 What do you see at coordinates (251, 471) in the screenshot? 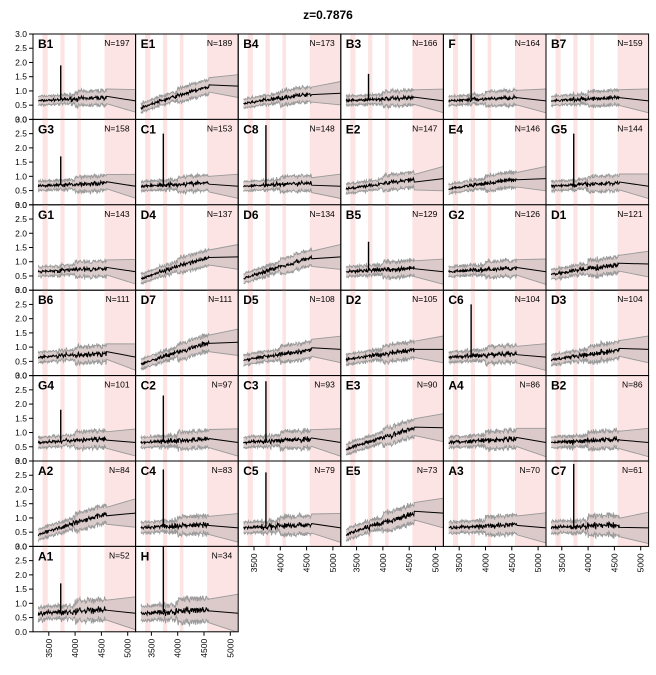
I see `panel-label: C5` at bounding box center [251, 471].